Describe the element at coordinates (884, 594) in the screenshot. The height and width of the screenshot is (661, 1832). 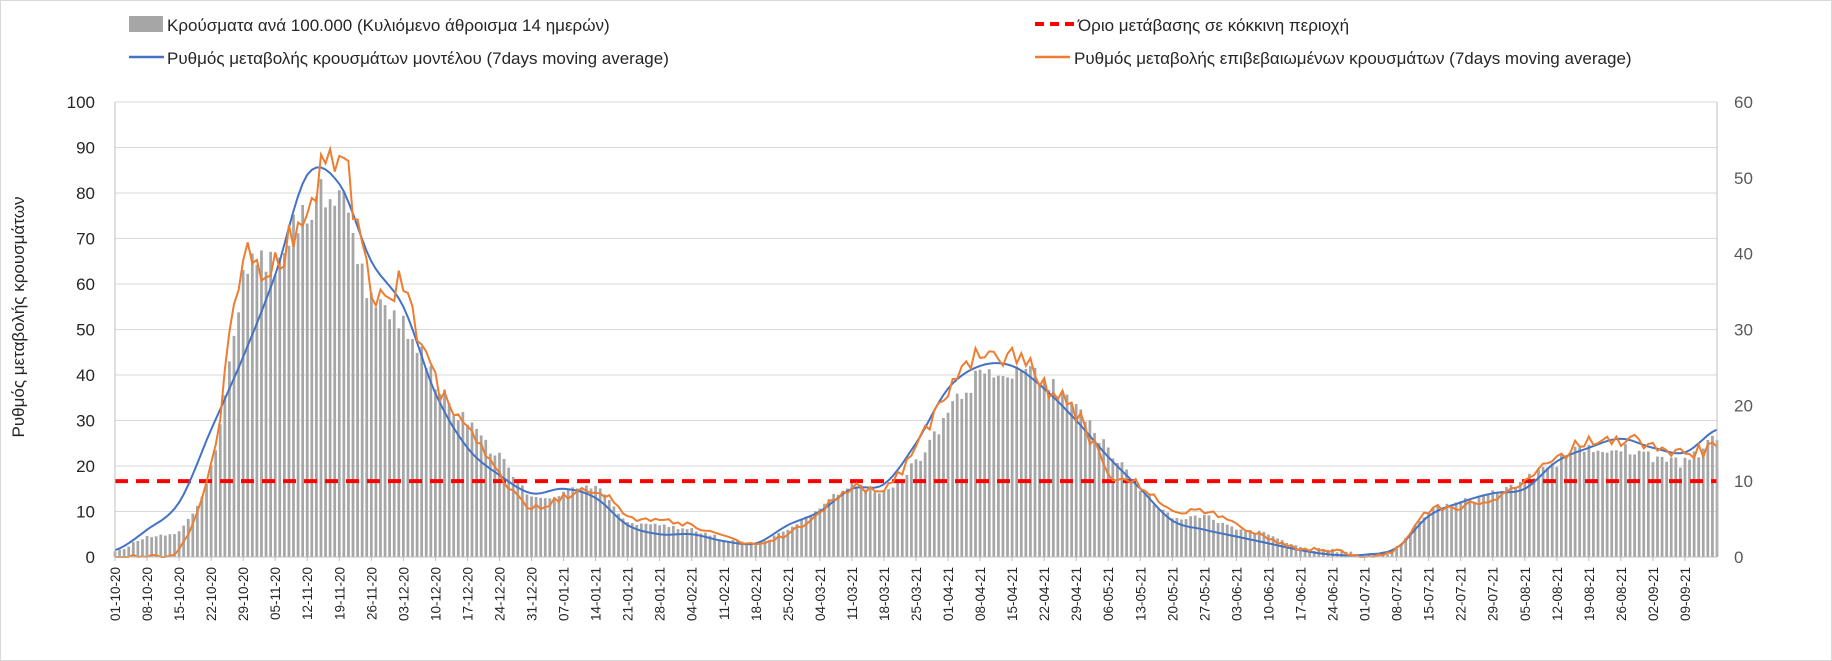
I see `x-tick-label: 18-03-21` at that location.